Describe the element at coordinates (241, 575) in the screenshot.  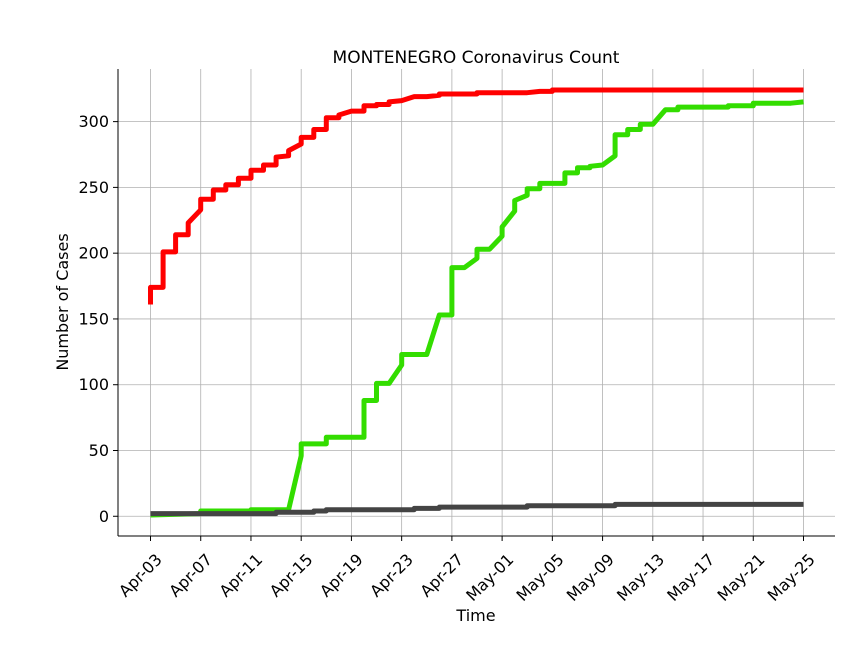
I see `x-tick-label: Apr-11` at that location.